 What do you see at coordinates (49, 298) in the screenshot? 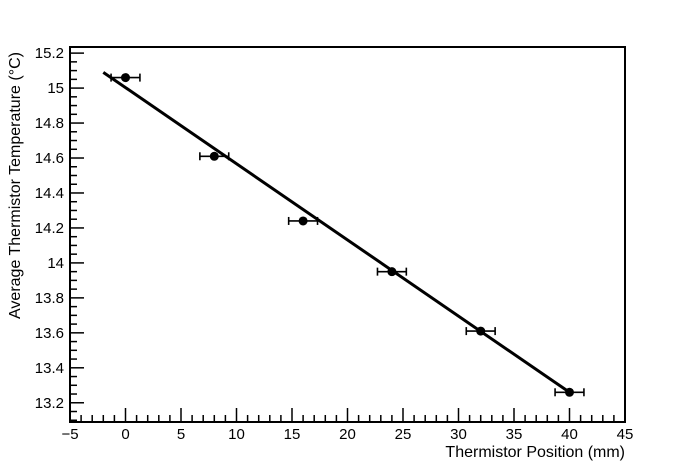
I see `y-tick-label: 13.8` at bounding box center [49, 298].